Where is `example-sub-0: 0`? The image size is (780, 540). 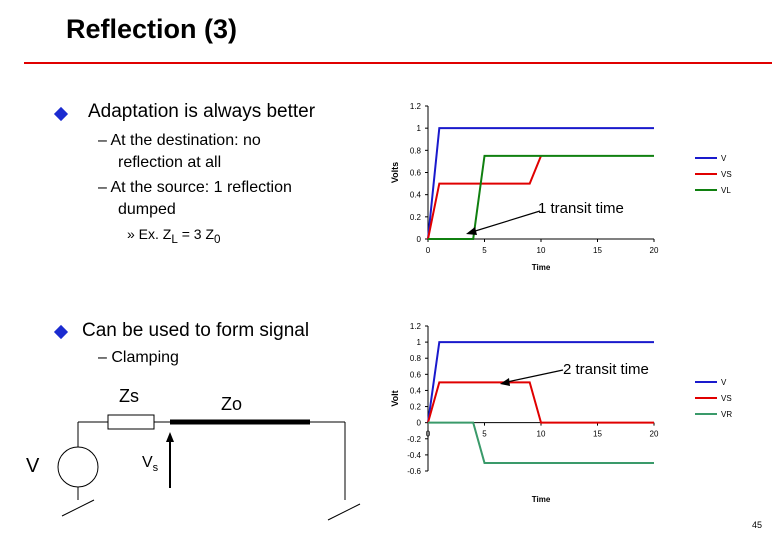
example-sub-0: 0 is located at coordinates (217, 239).